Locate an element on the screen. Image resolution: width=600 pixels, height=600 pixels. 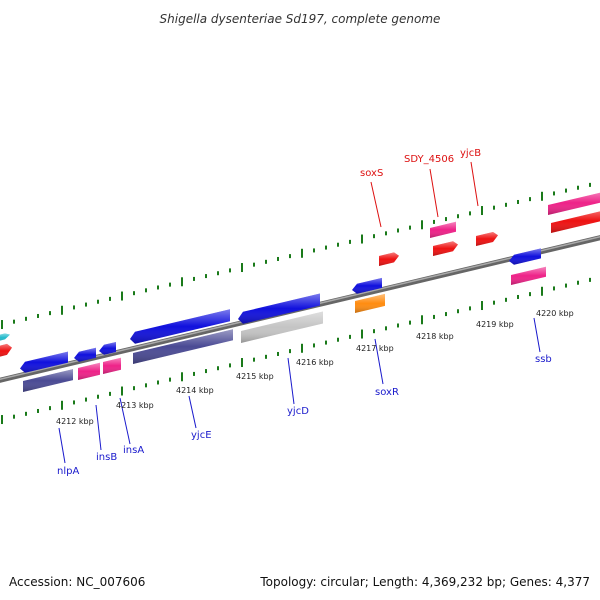
feature-insA-shading is located at coordinates (107, 348).